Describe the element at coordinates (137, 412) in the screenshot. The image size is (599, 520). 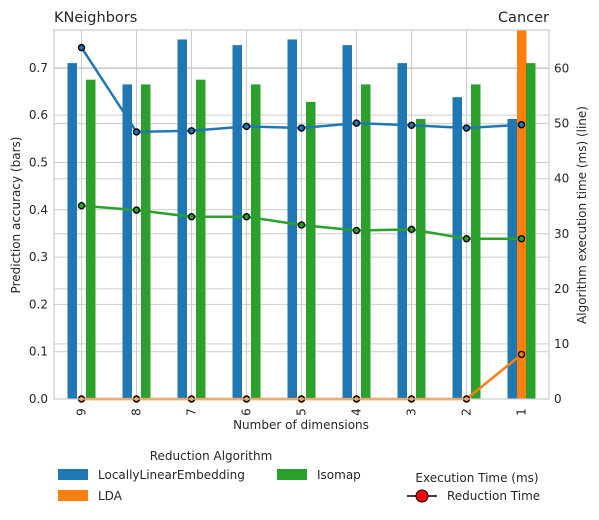
I see `x-tick-label: 8` at that location.